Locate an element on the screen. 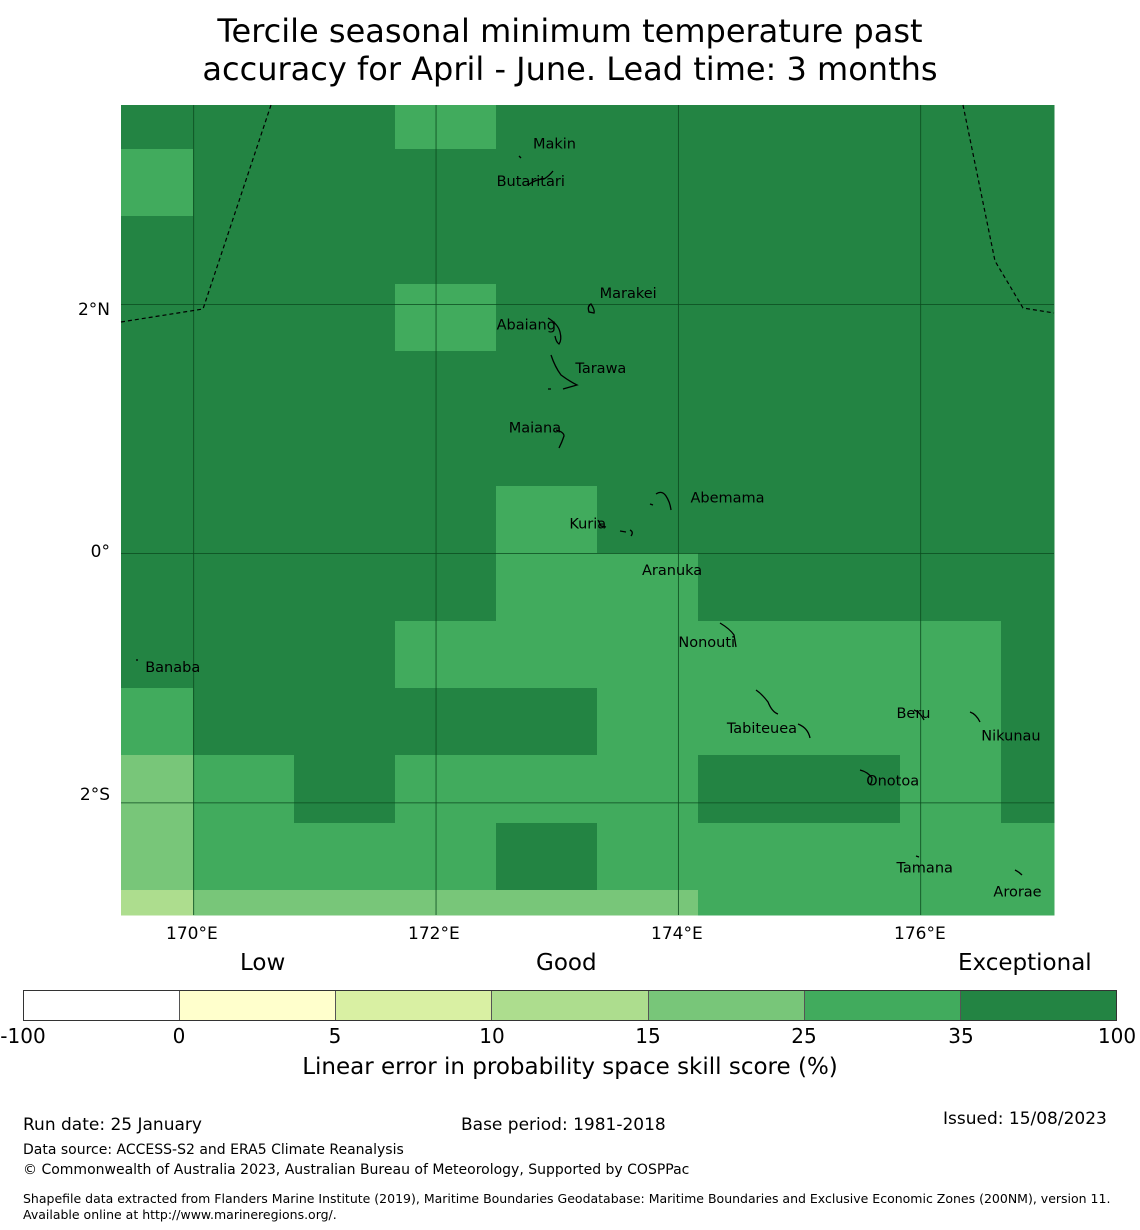  colorbar-tick-3: 5 is located at coordinates (335, 1036).